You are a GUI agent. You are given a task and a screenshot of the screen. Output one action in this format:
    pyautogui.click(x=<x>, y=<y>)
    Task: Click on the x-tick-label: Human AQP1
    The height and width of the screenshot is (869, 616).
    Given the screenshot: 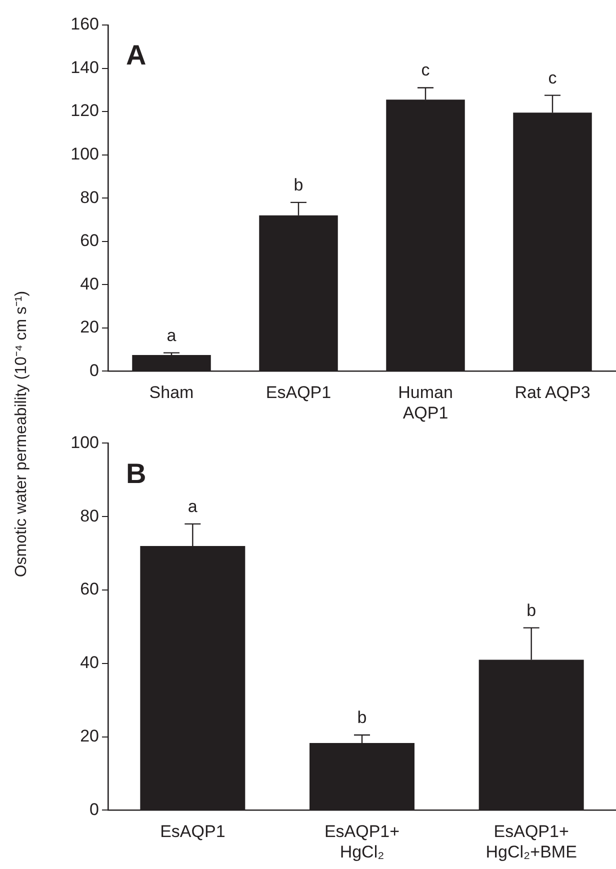 What is the action you would take?
    pyautogui.click(x=425, y=402)
    